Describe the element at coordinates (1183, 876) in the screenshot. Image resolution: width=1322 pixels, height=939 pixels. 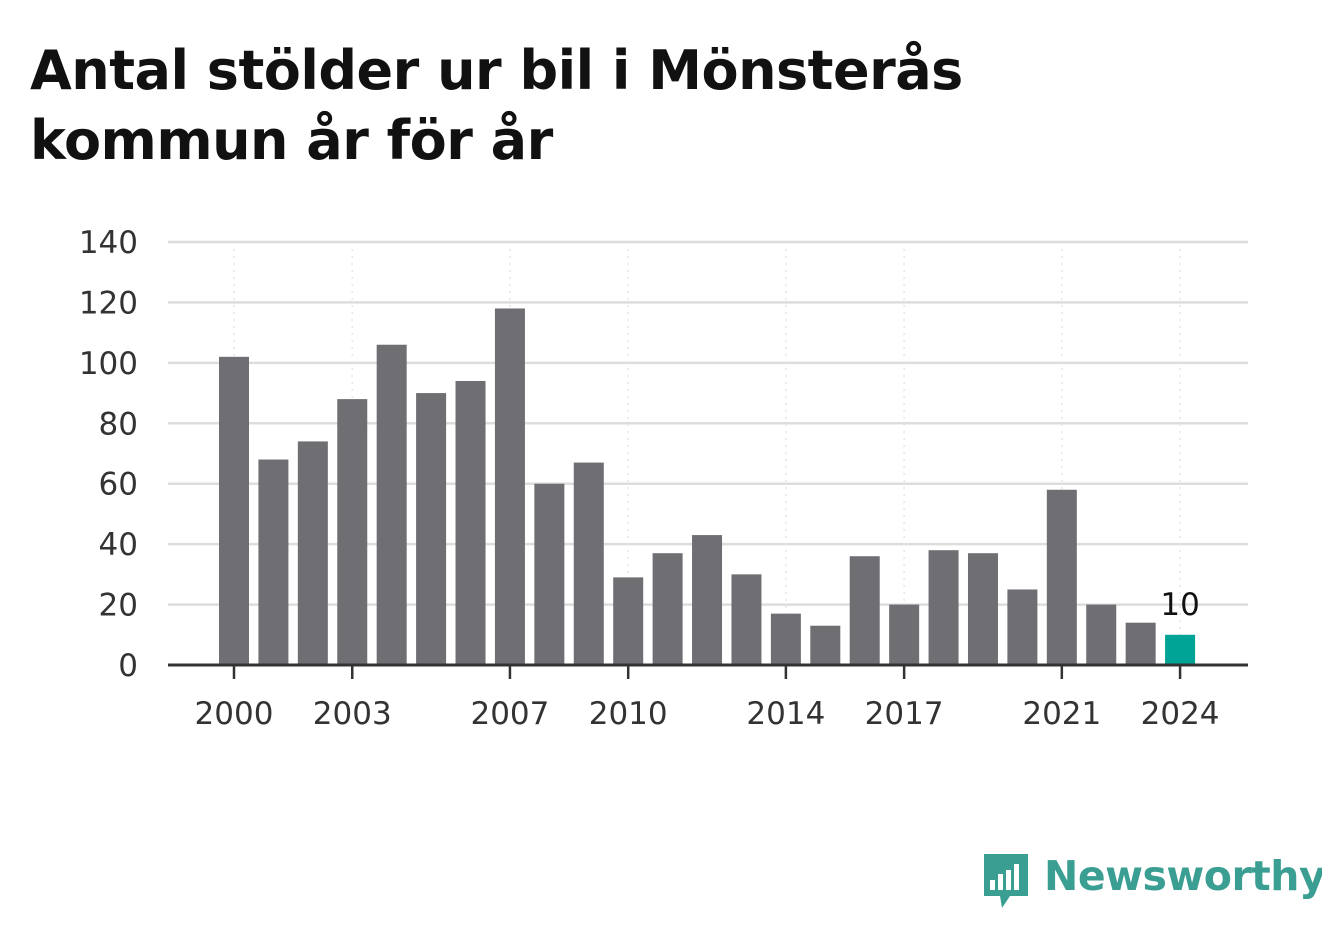
I see `brand-name: Newsworthy` at that location.